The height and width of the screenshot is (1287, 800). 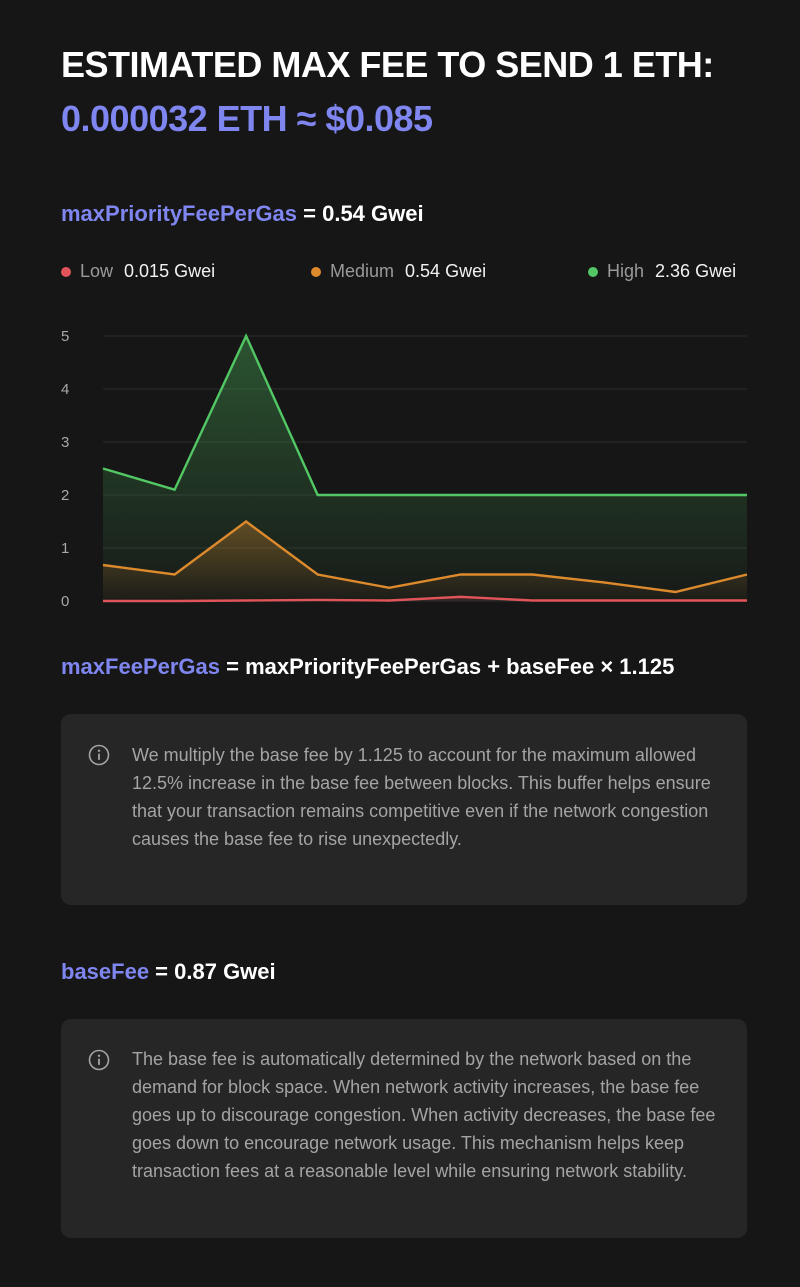 I want to click on low-dot-icon, so click(x=66, y=271).